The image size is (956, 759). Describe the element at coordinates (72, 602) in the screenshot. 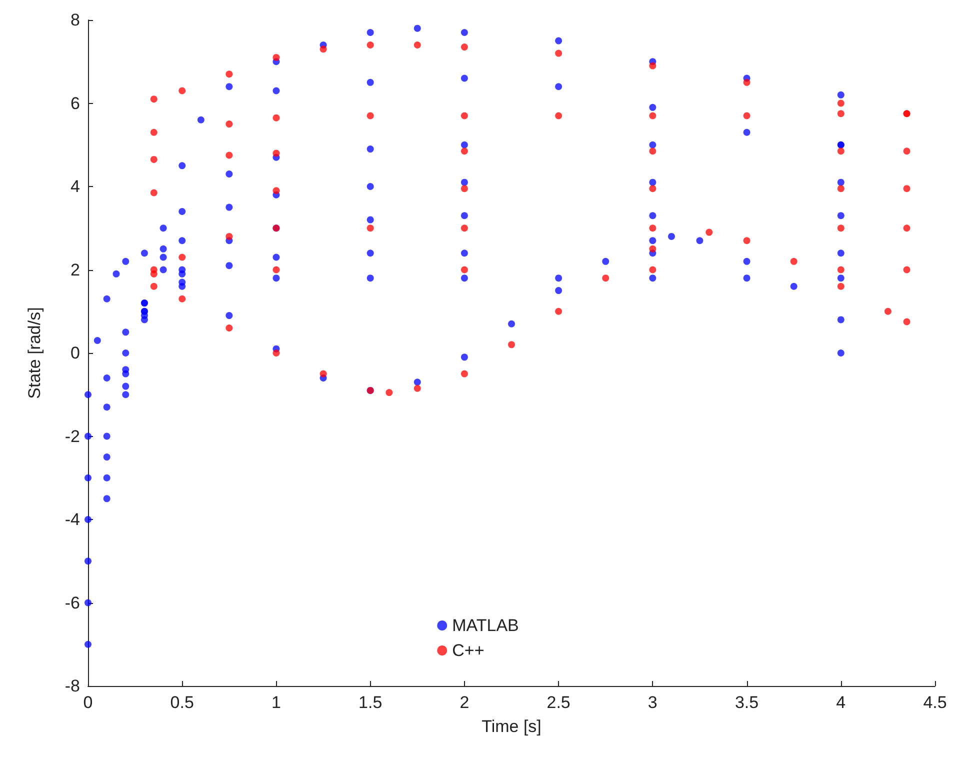

I see `y-tick-label: -6` at that location.